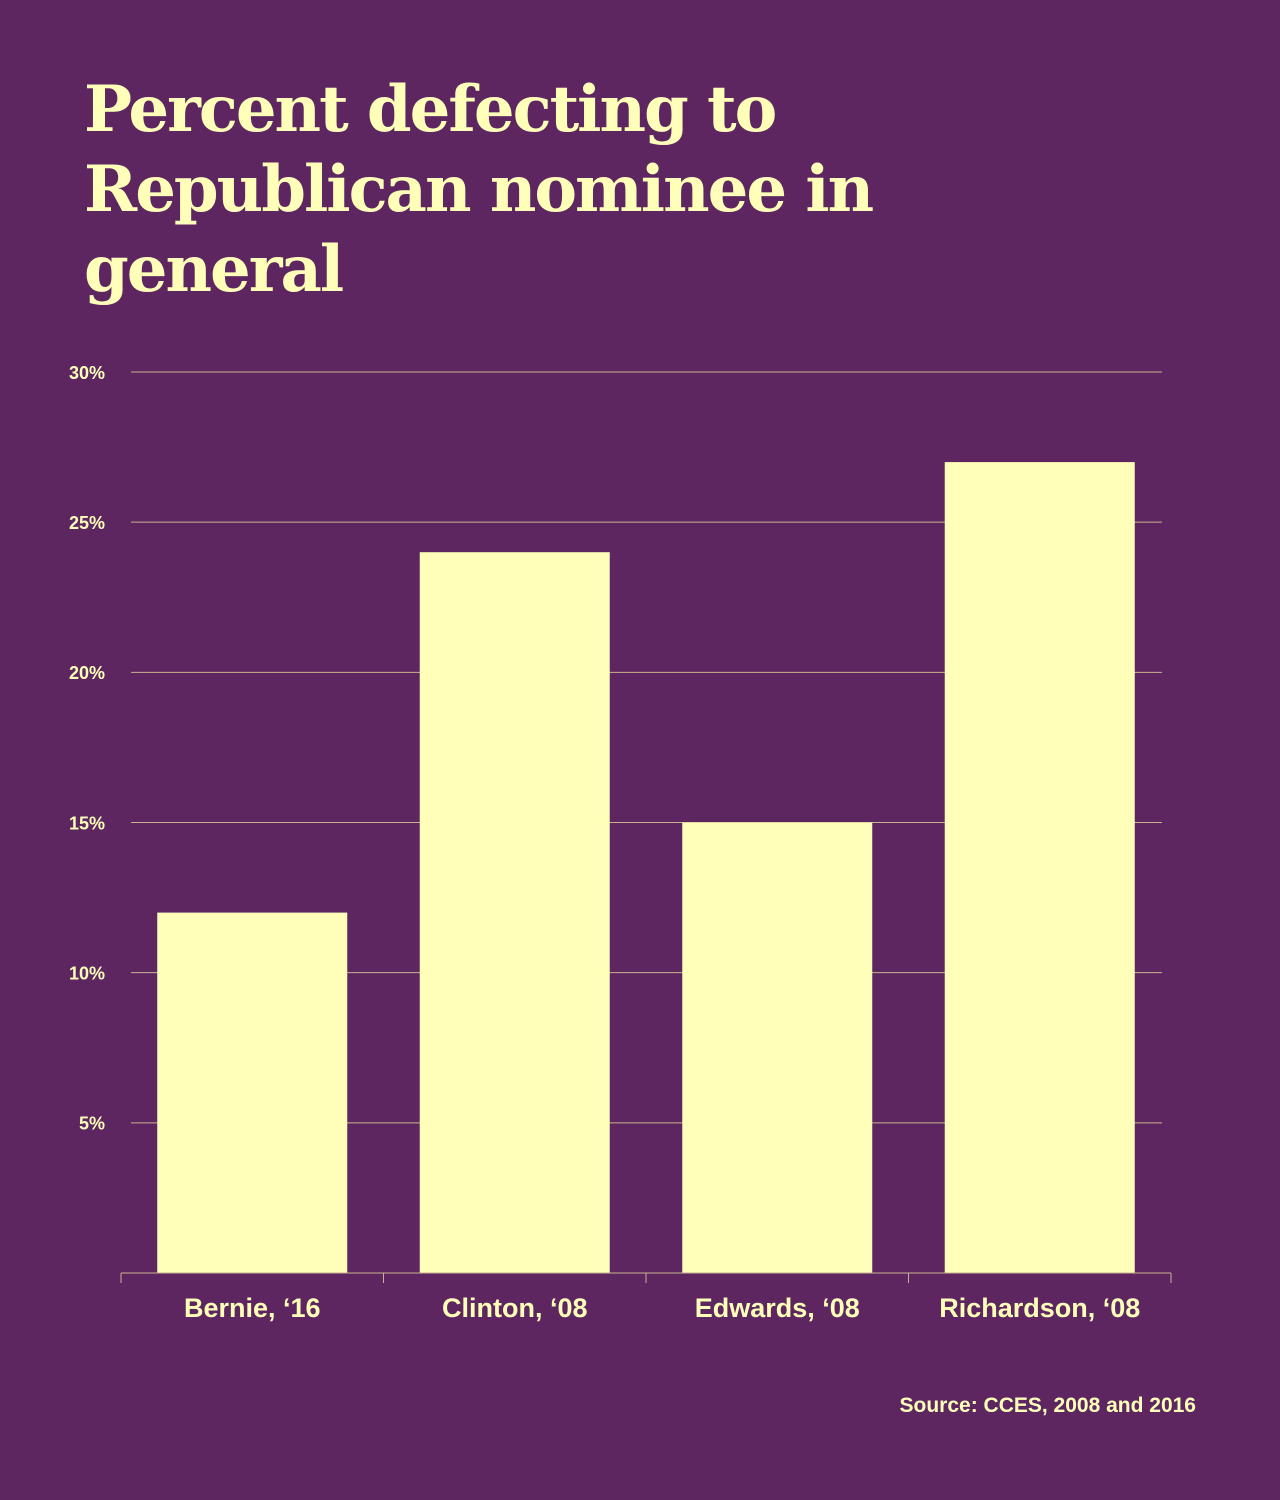 The width and height of the screenshot is (1280, 1500). I want to click on chart-title-line-1: Percent defecting to, so click(430, 109).